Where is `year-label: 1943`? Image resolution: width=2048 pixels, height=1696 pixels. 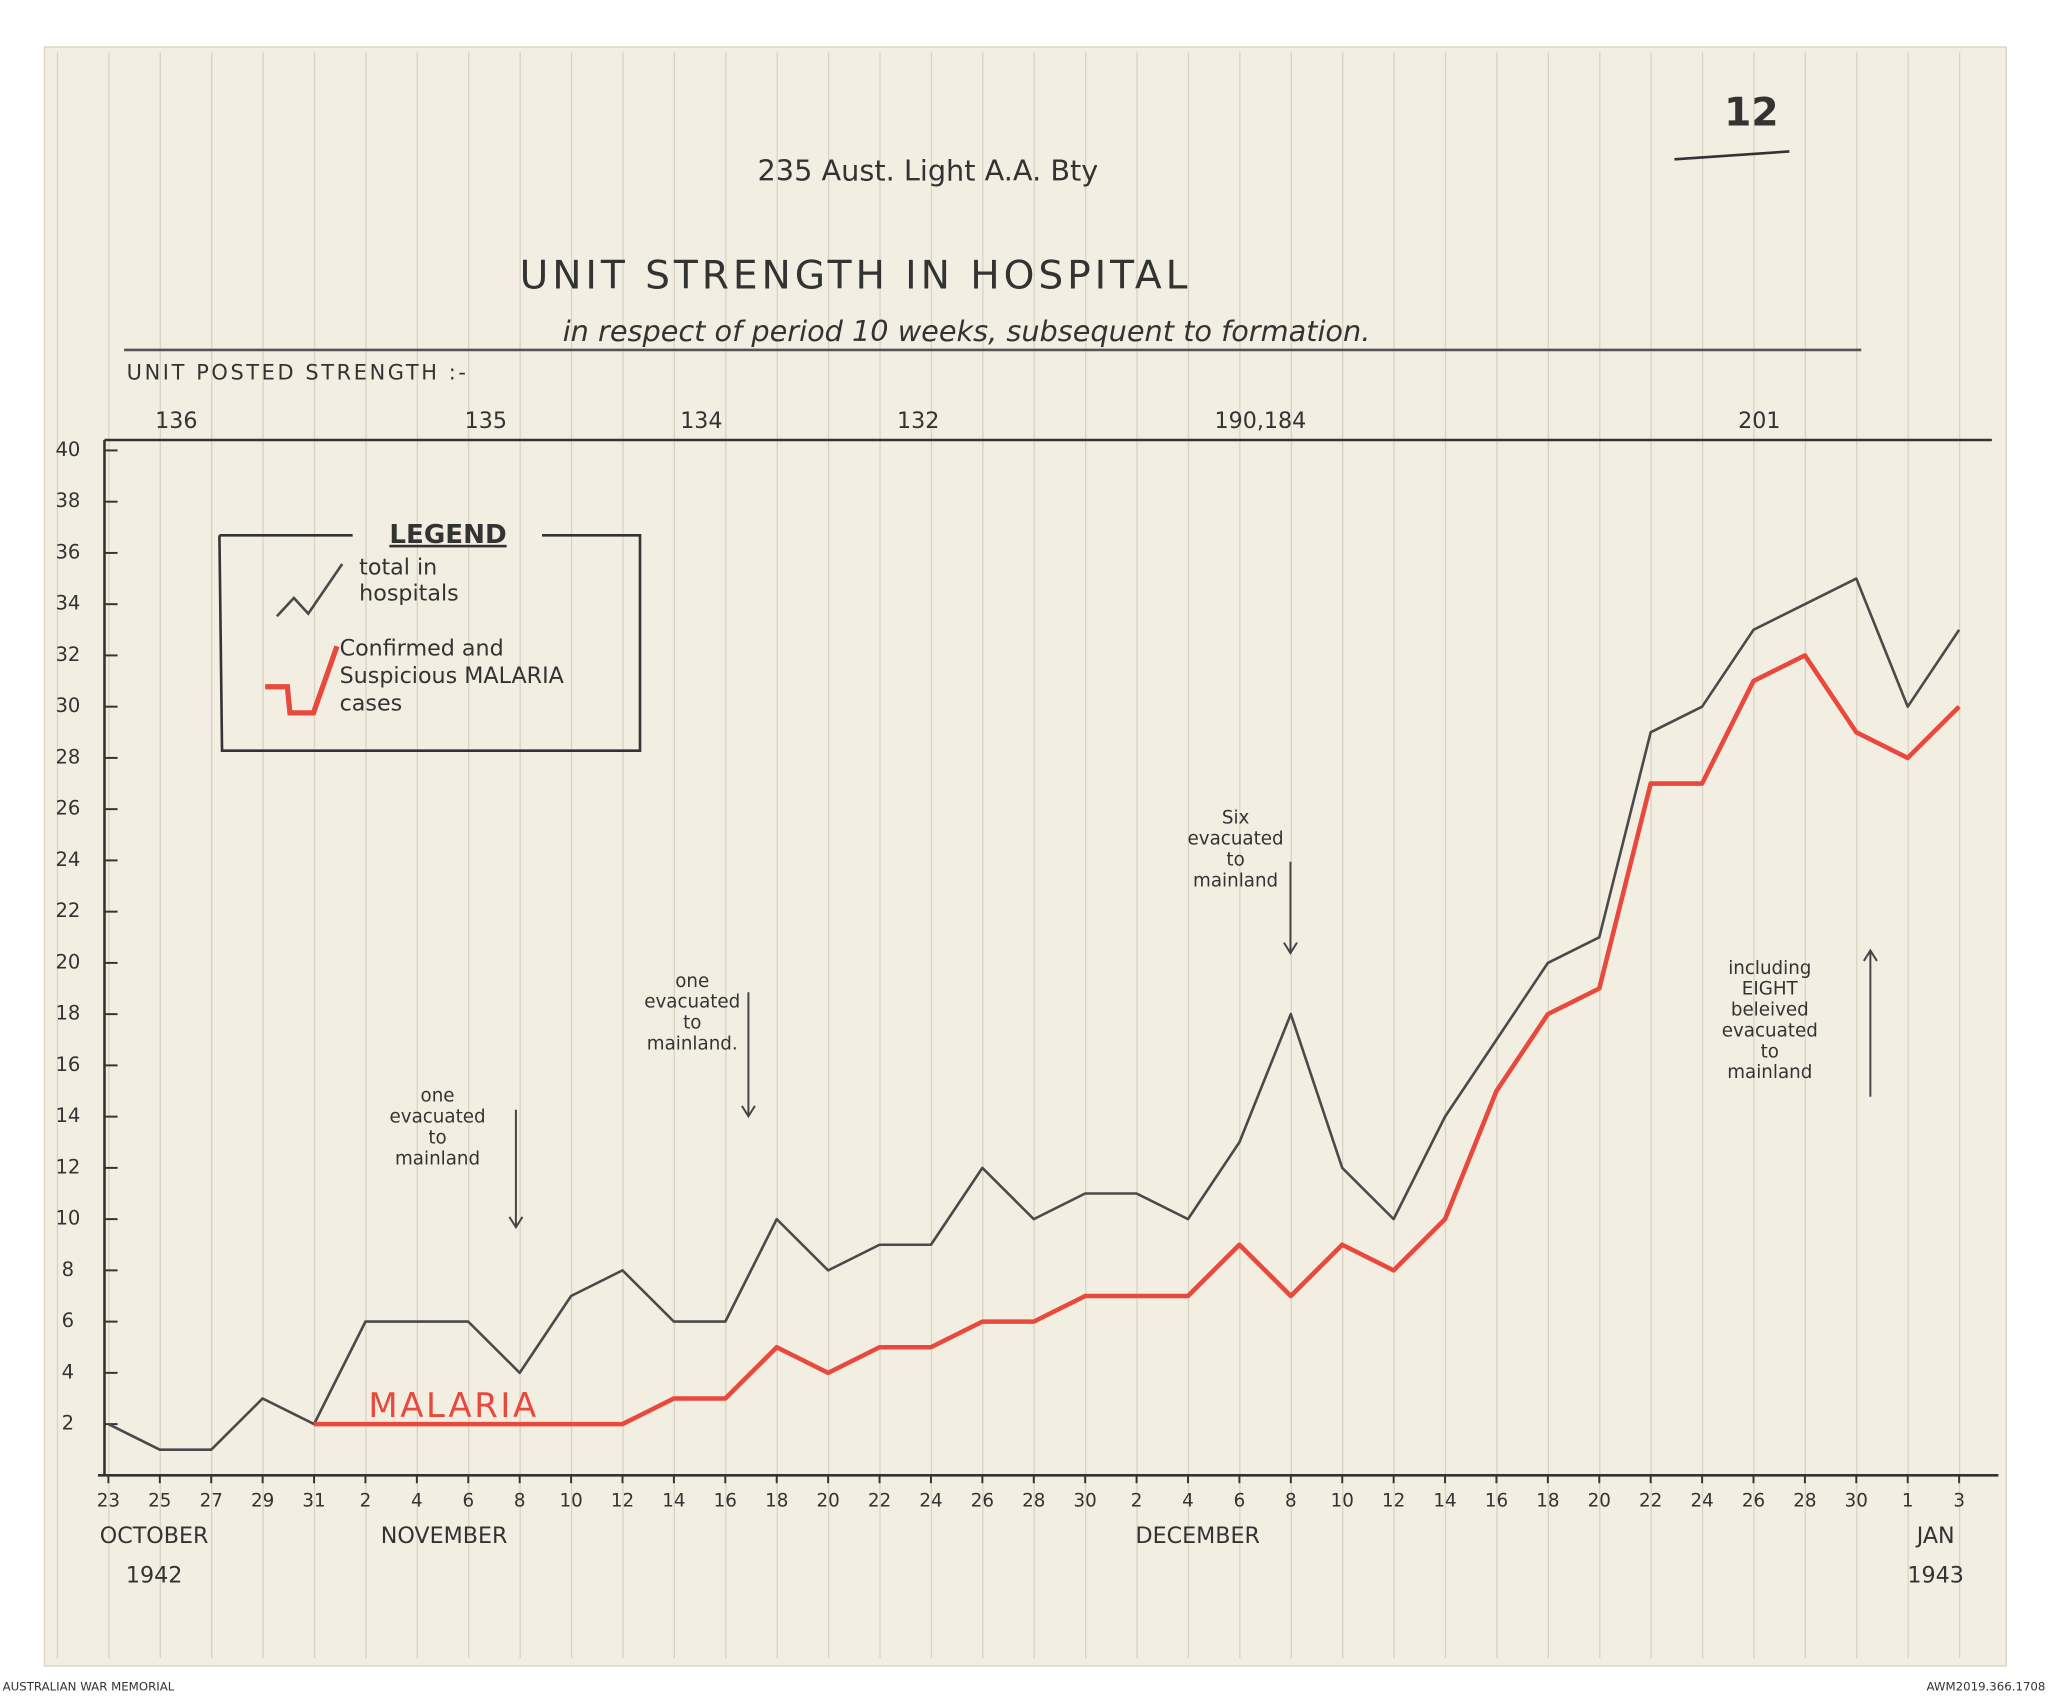
year-label: 1943 is located at coordinates (1935, 1575).